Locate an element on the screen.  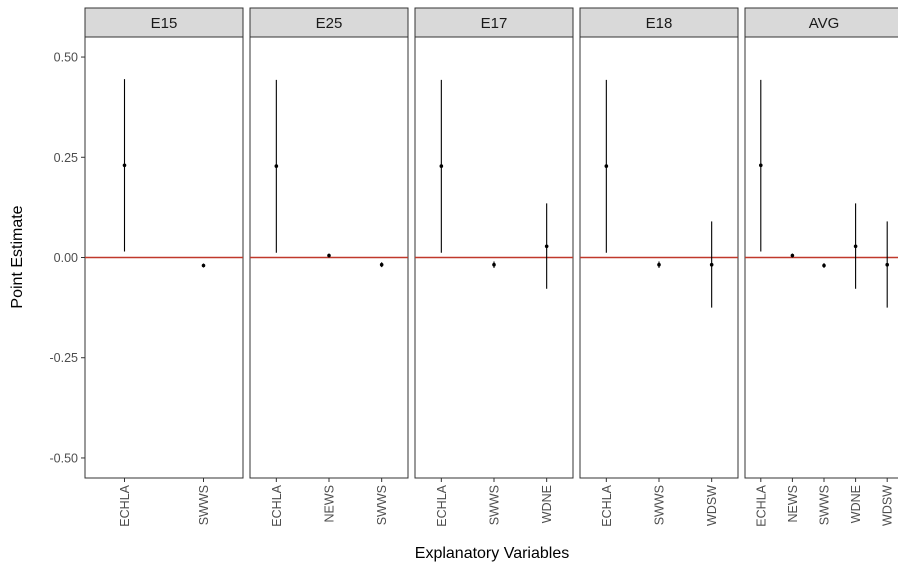
y-axis: 0.50 0.25 0.00 -0.25 -0.50 is located at coordinates (67, 258).